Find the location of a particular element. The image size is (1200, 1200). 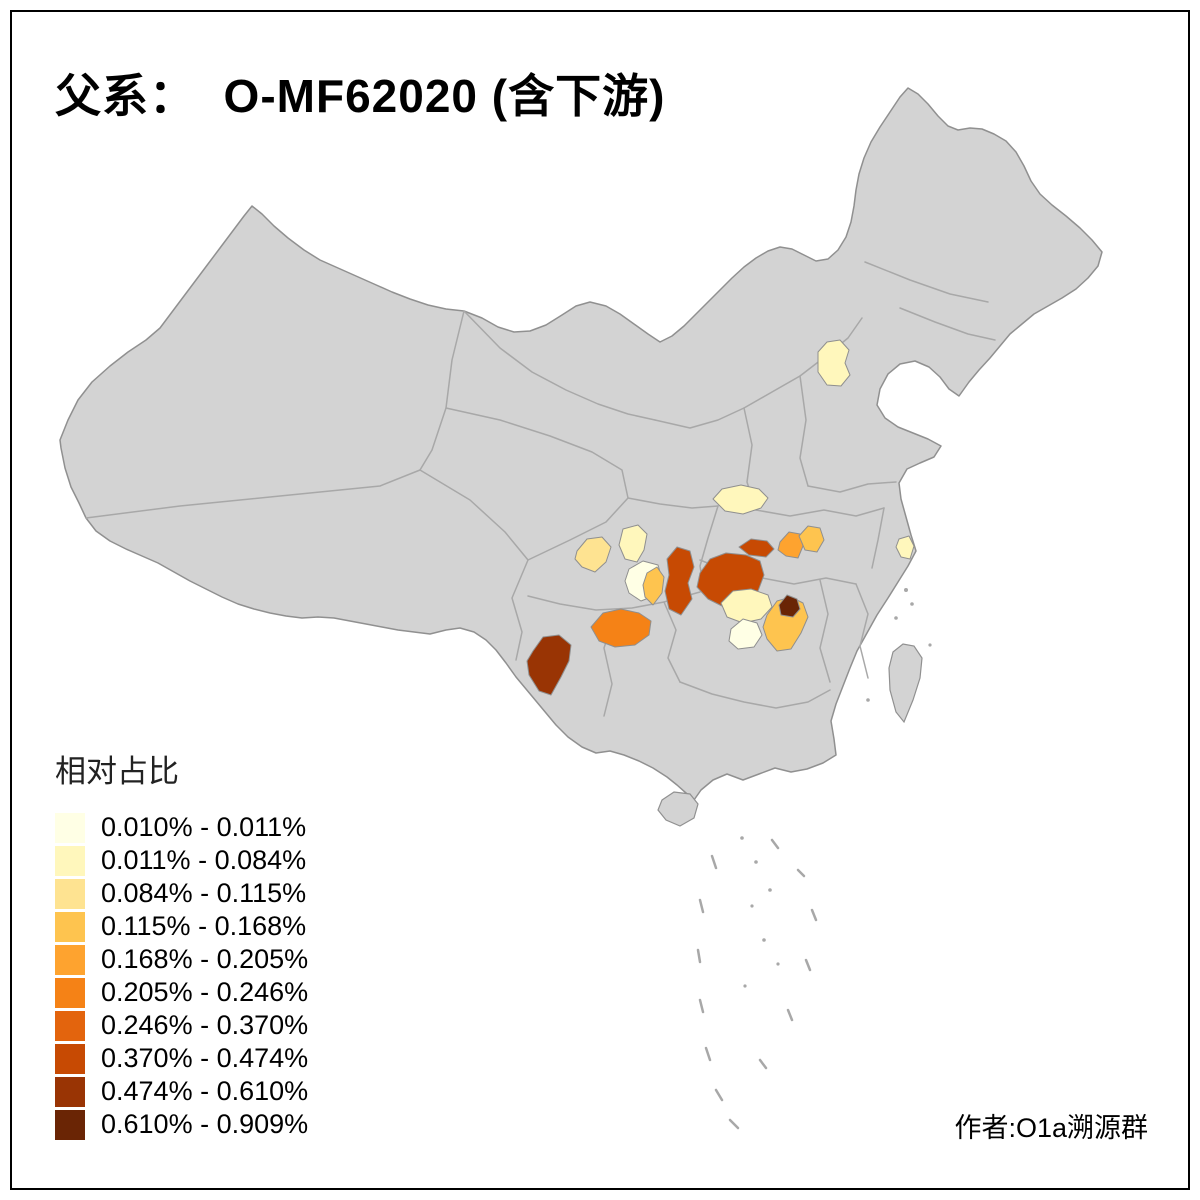

south-china-sea-islets is located at coordinates (760, 912).